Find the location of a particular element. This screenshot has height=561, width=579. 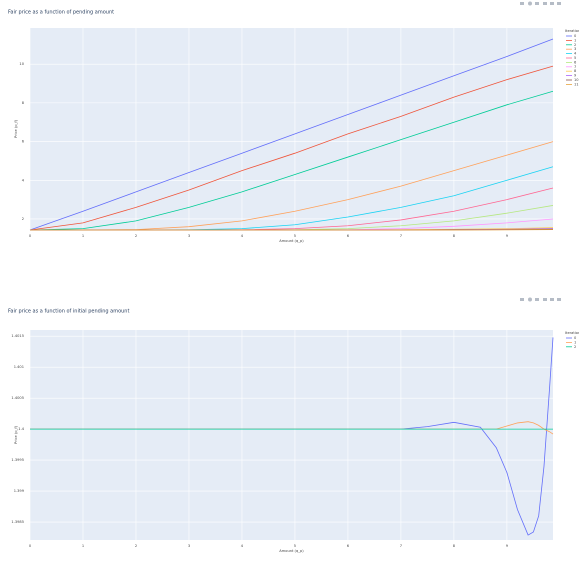

legend-label: 8 is located at coordinates (575, 71).